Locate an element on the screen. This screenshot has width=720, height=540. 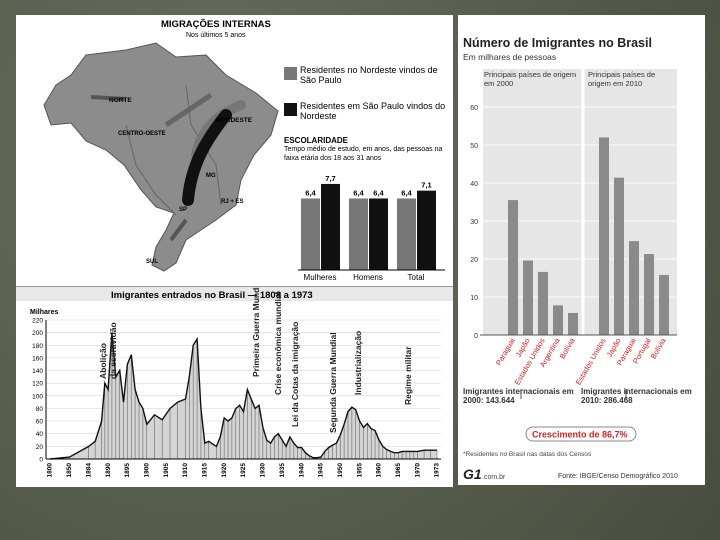
history-x-tick: 1800 is located at coordinates (50, 470).